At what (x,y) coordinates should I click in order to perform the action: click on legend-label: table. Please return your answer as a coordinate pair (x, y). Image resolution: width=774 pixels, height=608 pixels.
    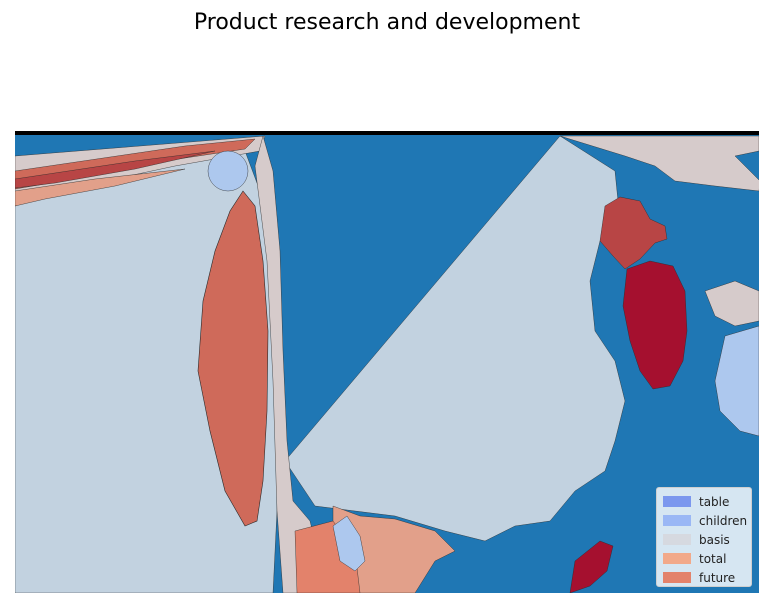
    Looking at the image, I should click on (714, 501).